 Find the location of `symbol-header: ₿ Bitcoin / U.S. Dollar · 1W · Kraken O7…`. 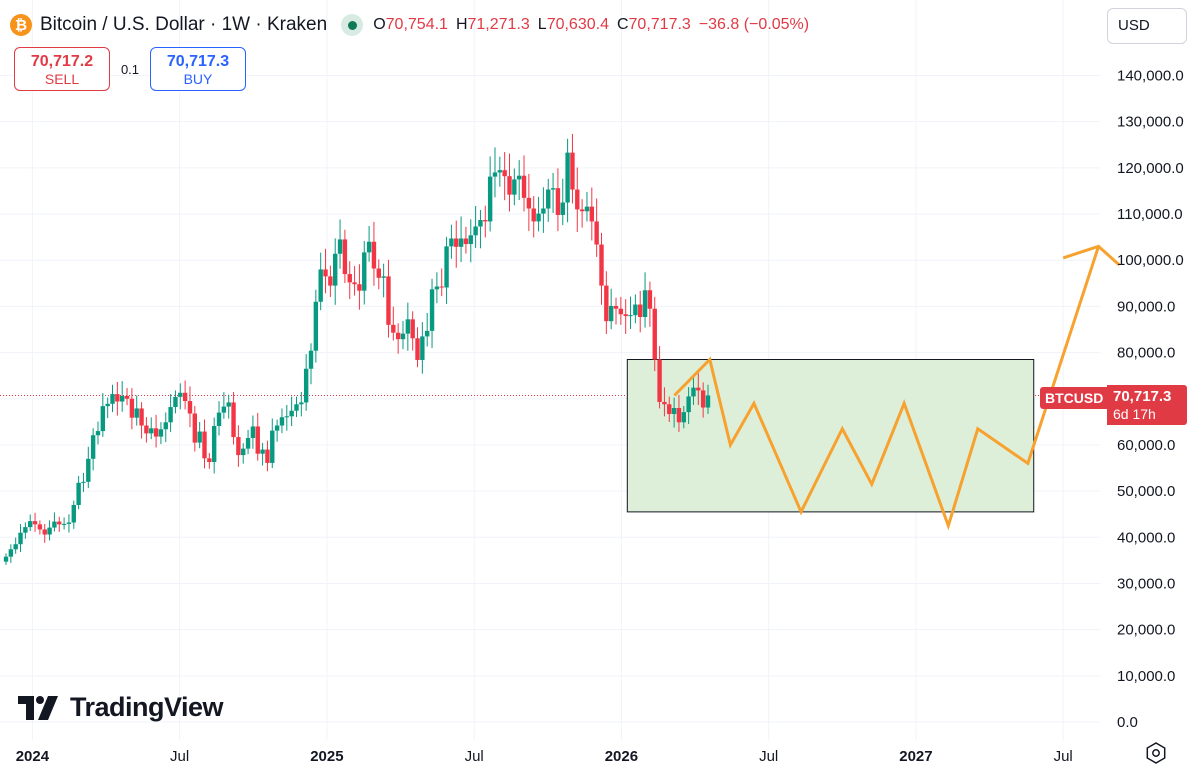

symbol-header: ₿ Bitcoin / U.S. Dollar · 1W · Kraken O7… is located at coordinates (409, 25).